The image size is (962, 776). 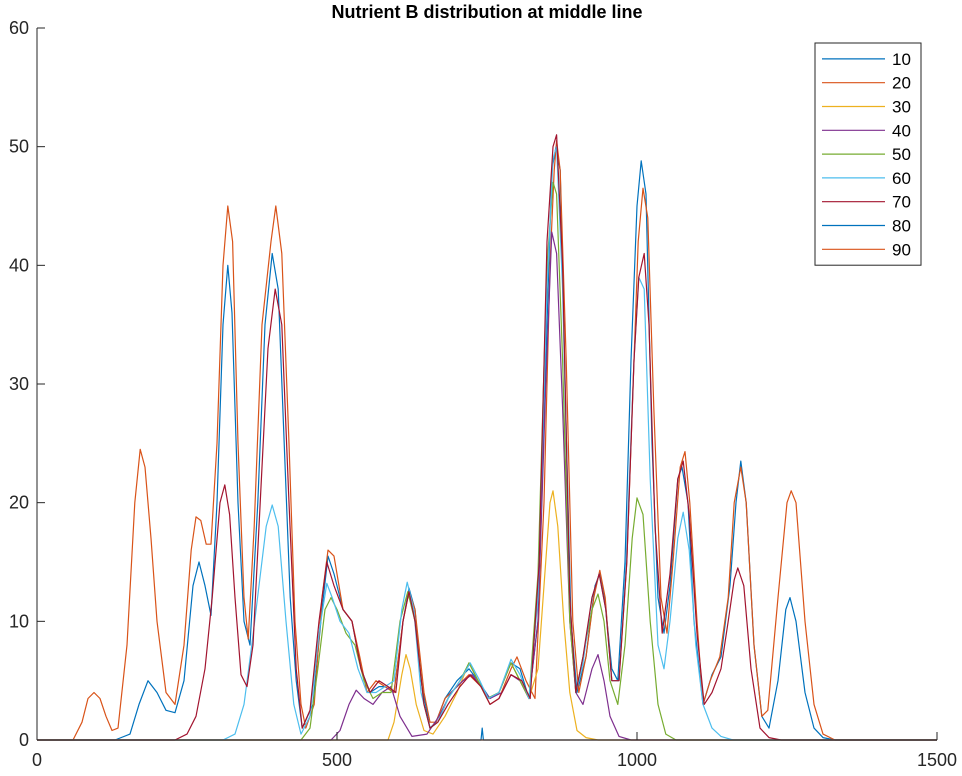 I want to click on legend-label-20: 20, so click(x=901, y=83).